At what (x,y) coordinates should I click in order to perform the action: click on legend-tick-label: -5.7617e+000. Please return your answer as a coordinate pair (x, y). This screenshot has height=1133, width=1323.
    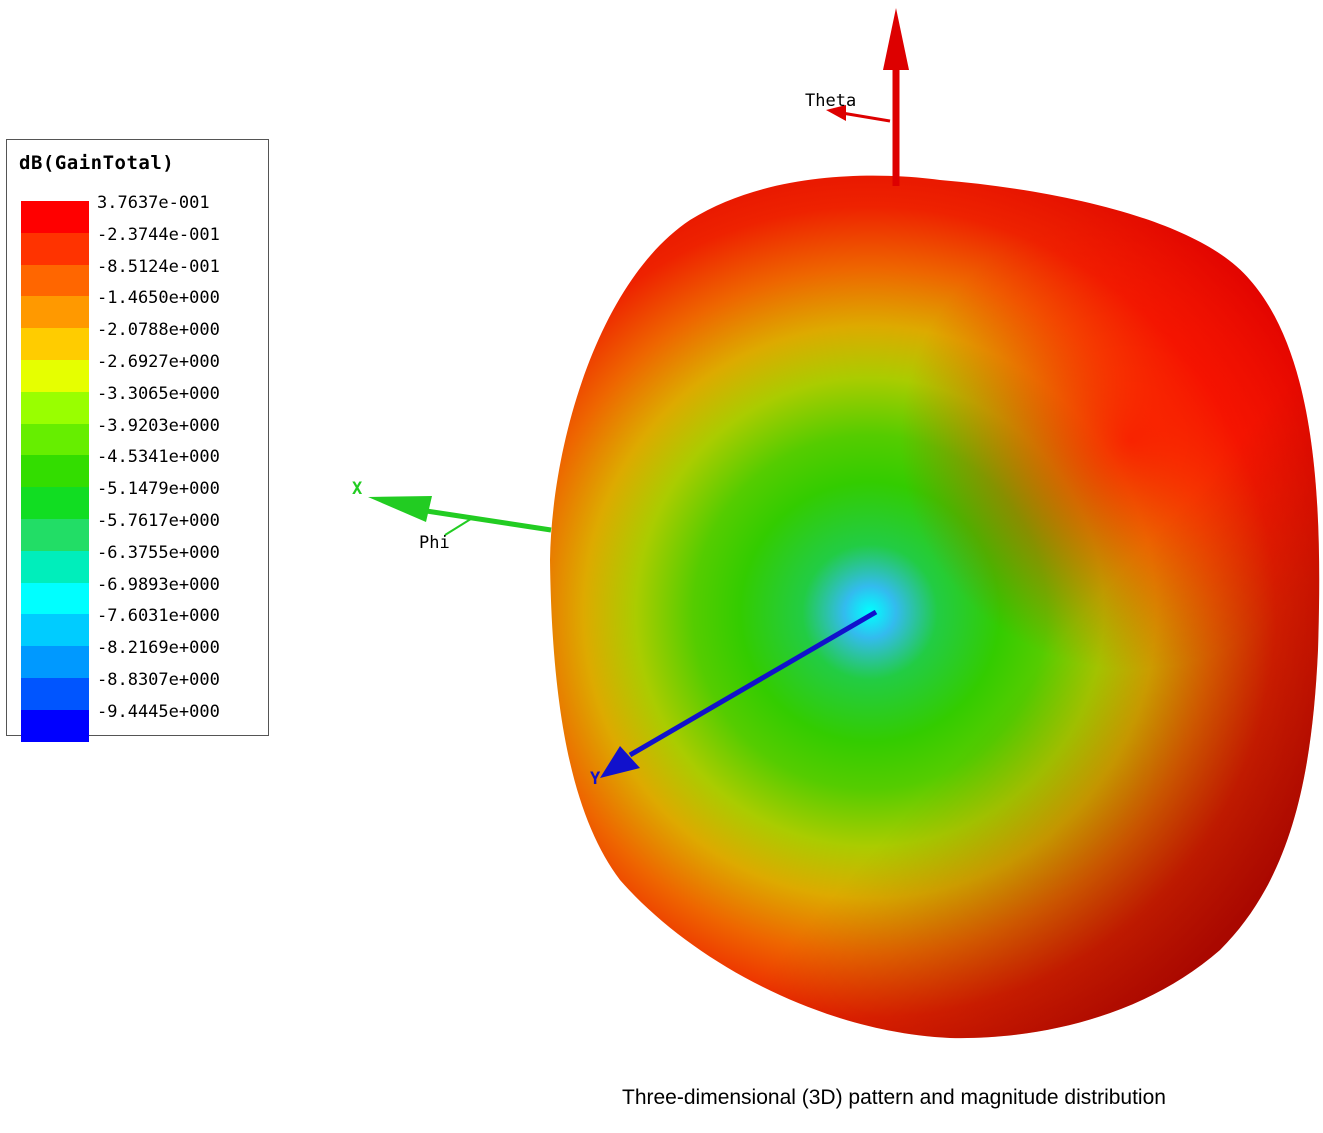
    Looking at the image, I should click on (158, 520).